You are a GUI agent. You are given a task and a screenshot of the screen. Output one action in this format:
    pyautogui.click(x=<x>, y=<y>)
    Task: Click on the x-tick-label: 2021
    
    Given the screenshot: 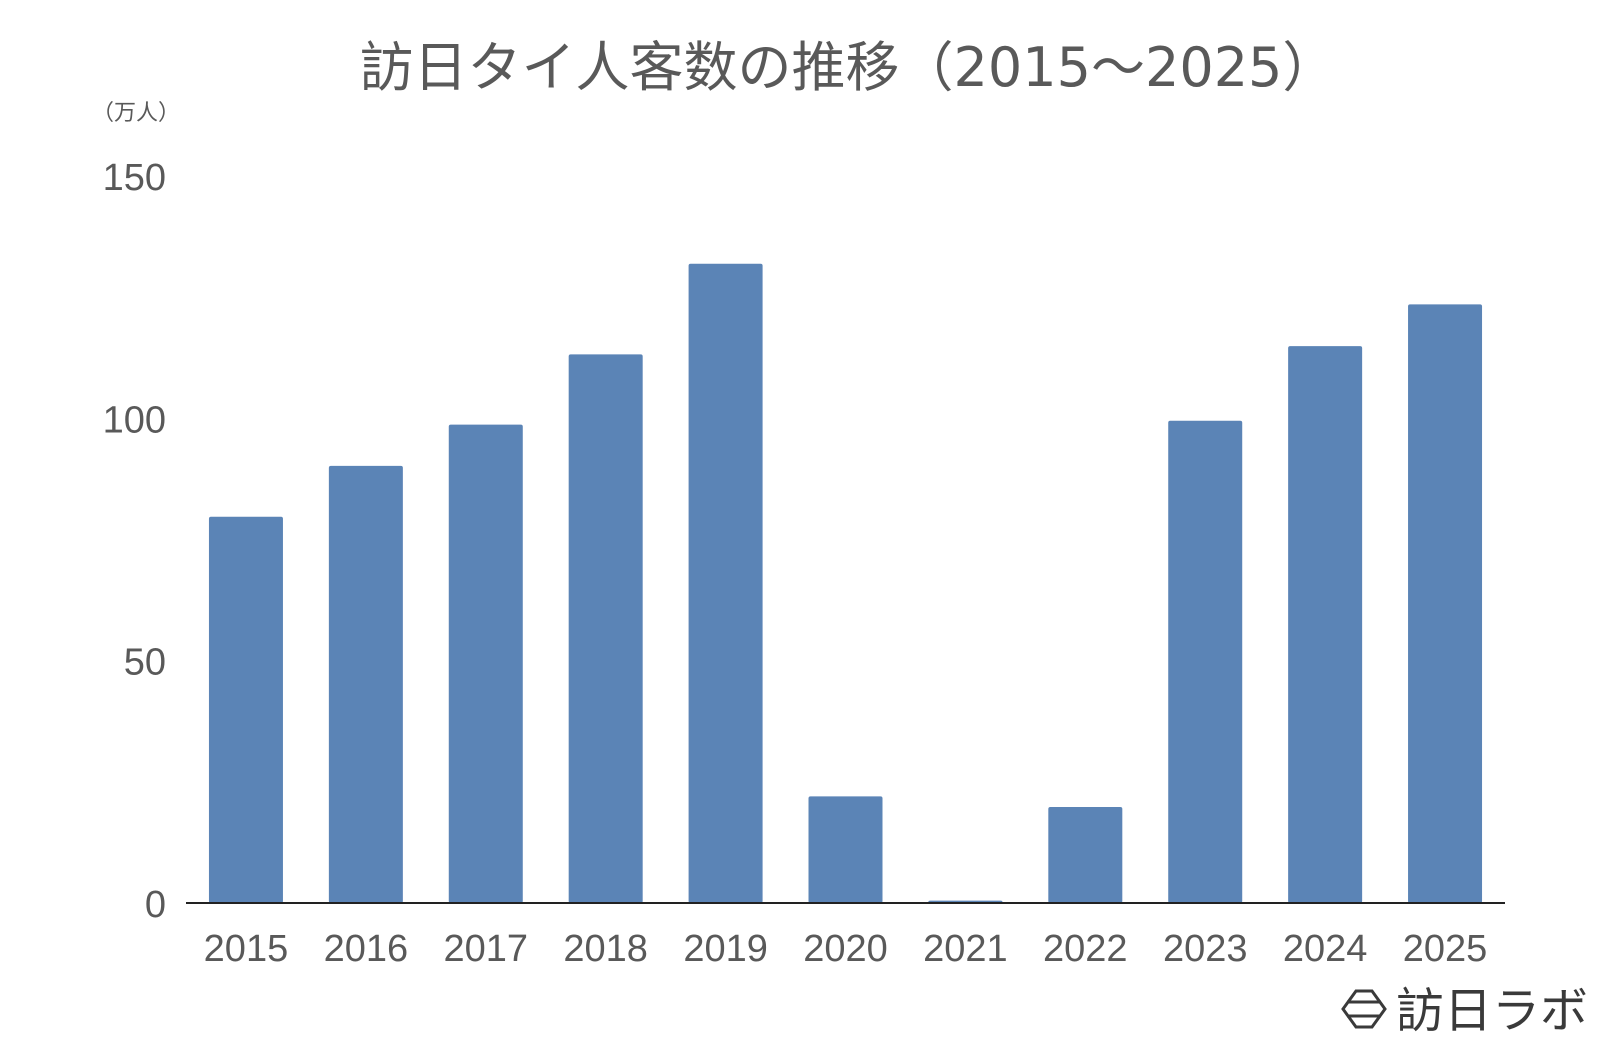 What is the action you would take?
    pyautogui.click(x=965, y=949)
    